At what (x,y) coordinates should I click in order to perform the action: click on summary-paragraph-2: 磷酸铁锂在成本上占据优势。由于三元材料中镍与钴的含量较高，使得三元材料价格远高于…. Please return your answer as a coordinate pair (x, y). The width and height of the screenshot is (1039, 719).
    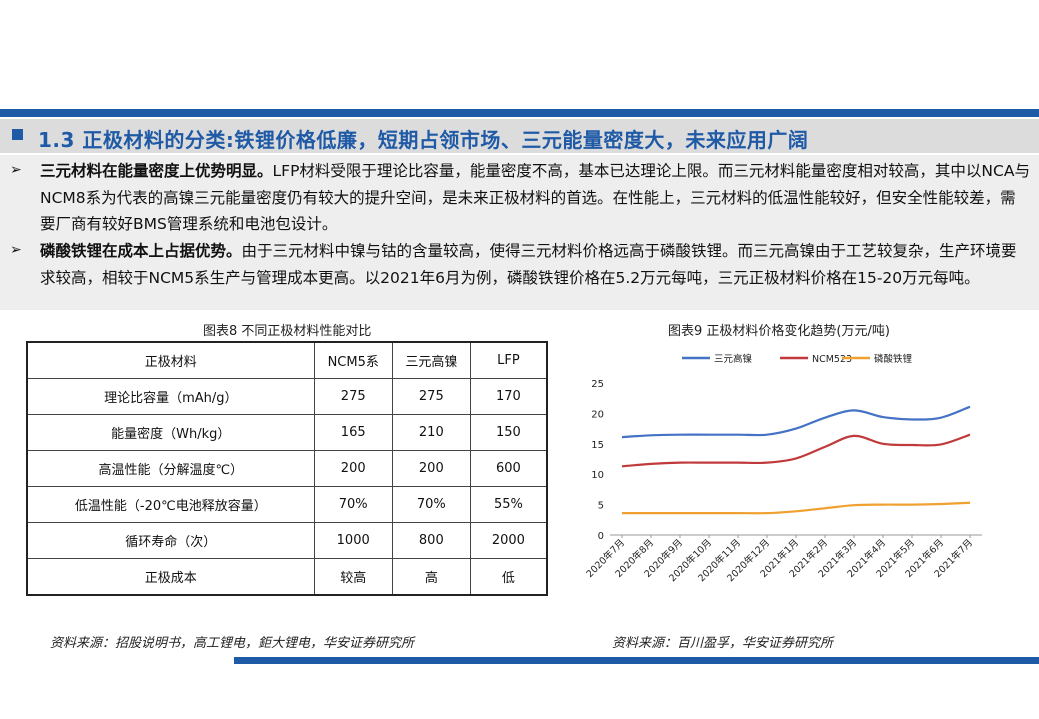
    Looking at the image, I should click on (535, 264).